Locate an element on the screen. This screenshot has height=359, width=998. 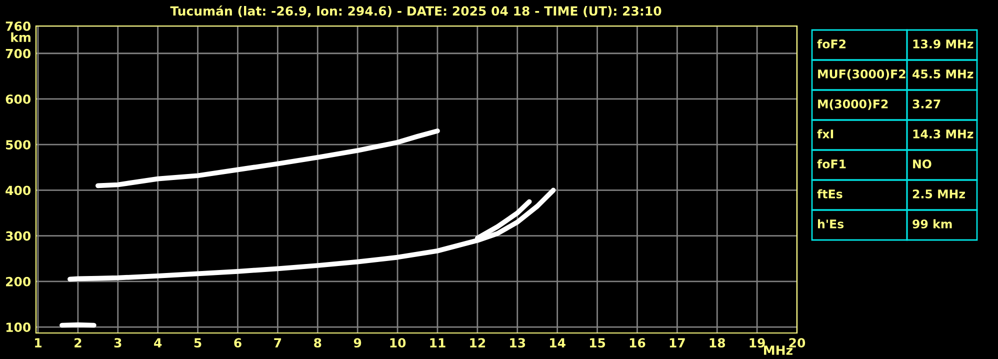
x-tick-label: 17 is located at coordinates (677, 343).